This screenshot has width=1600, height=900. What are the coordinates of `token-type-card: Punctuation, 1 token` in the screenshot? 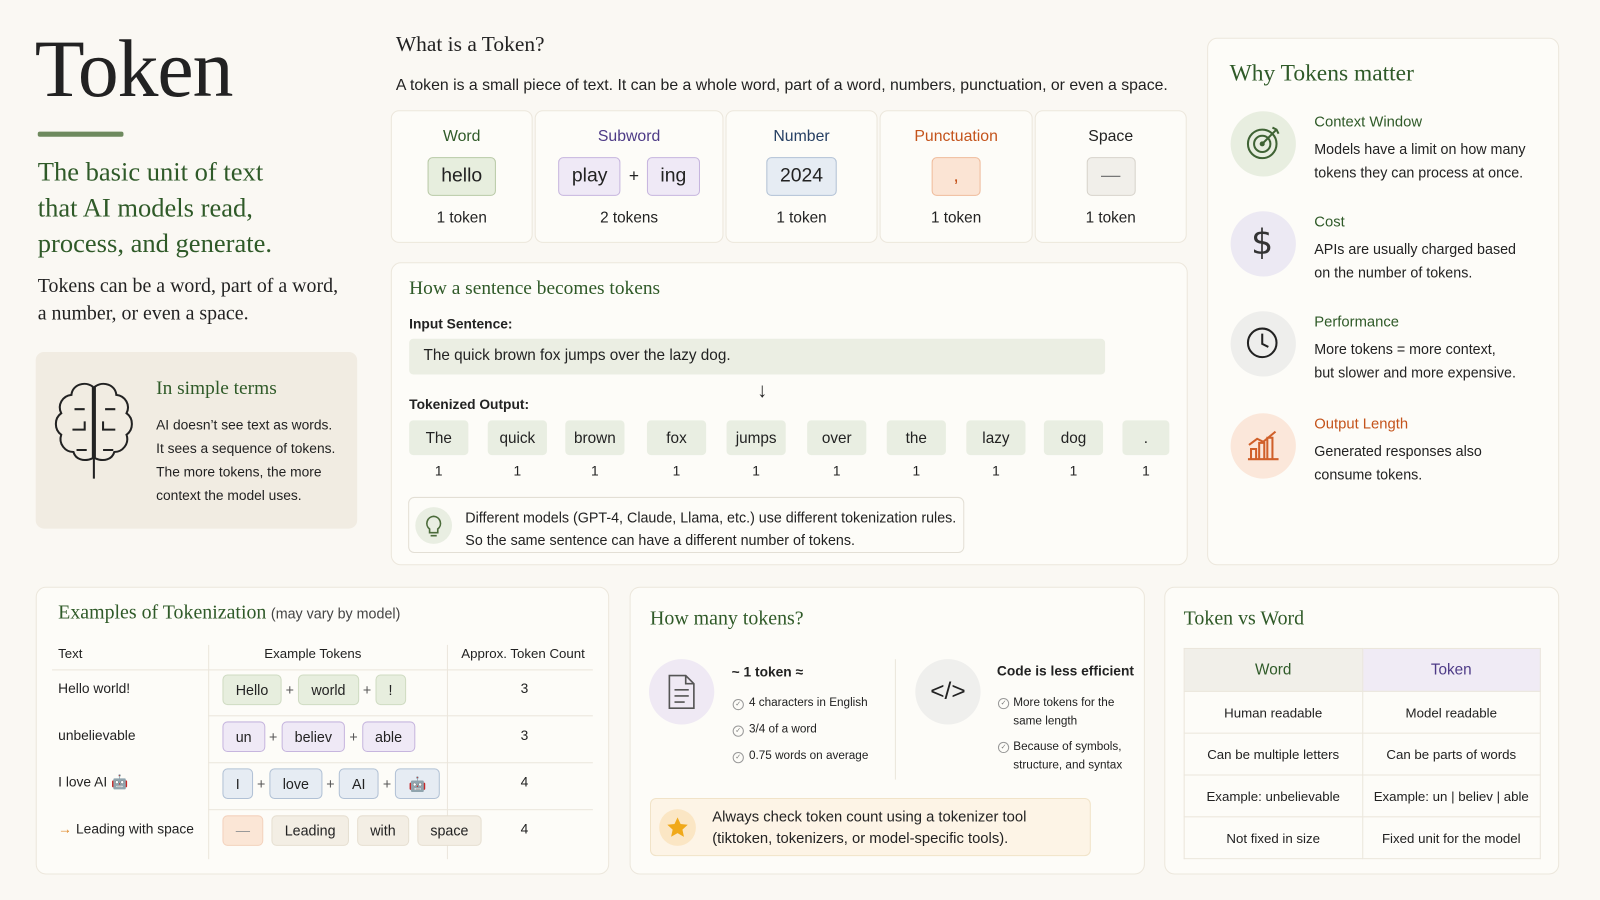 It's located at (956, 176).